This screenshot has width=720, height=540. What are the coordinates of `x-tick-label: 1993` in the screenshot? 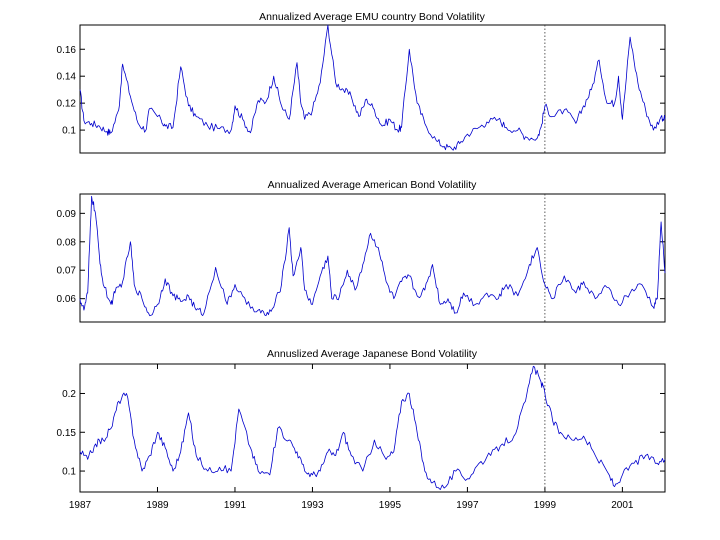 It's located at (312, 505).